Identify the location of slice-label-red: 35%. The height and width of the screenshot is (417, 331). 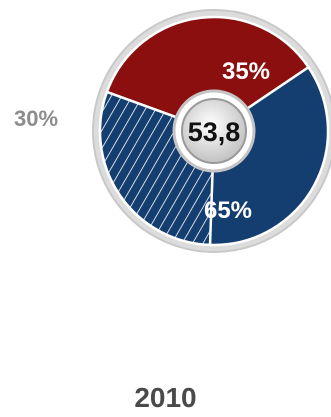
(246, 71).